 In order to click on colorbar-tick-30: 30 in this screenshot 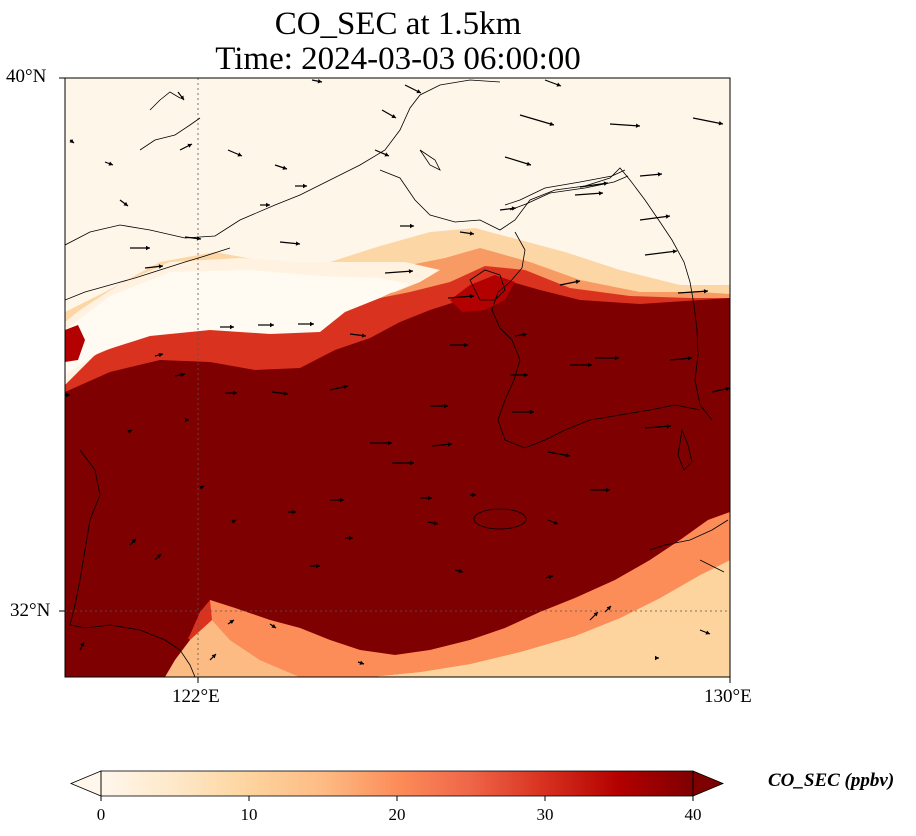, I will do `click(545, 814)`.